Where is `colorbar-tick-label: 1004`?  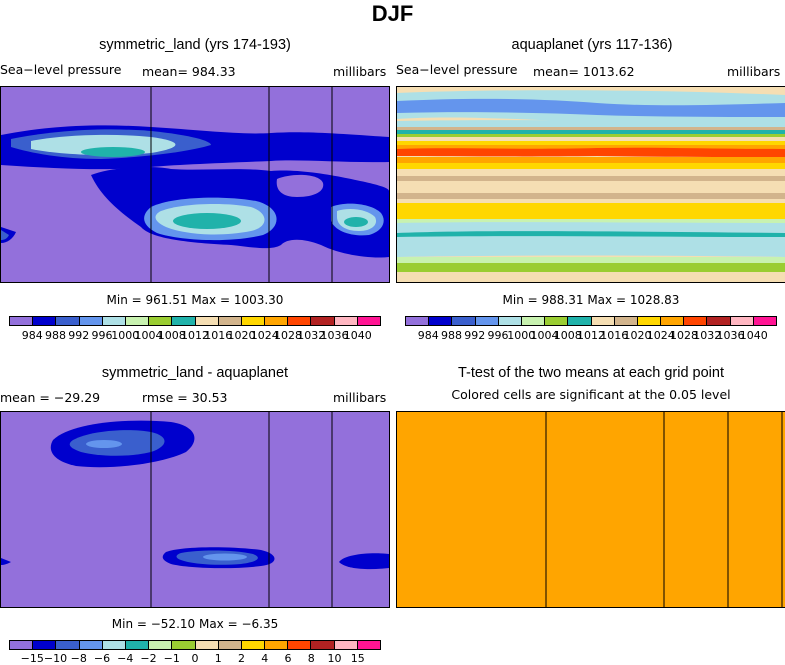
colorbar-tick-label: 1004 is located at coordinates (544, 335).